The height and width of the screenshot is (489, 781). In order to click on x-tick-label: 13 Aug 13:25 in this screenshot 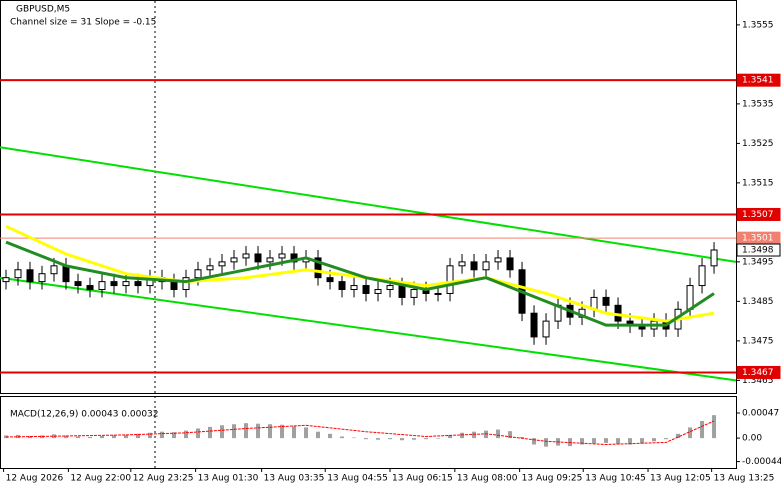, I will do `click(744, 479)`.